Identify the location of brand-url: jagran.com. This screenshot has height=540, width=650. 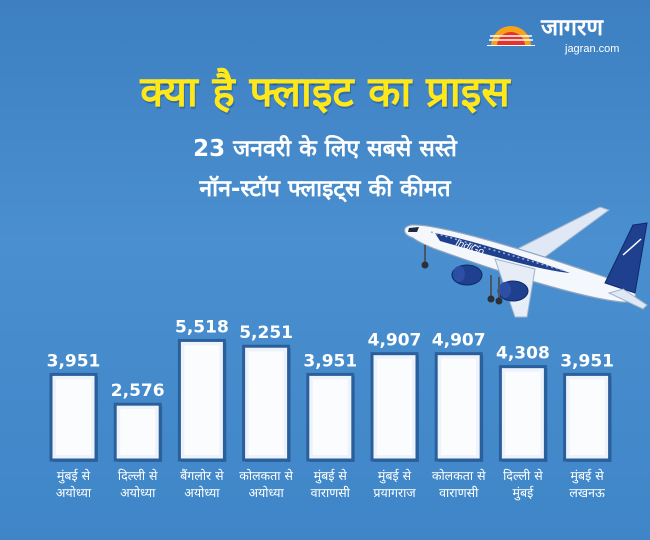
(592, 49).